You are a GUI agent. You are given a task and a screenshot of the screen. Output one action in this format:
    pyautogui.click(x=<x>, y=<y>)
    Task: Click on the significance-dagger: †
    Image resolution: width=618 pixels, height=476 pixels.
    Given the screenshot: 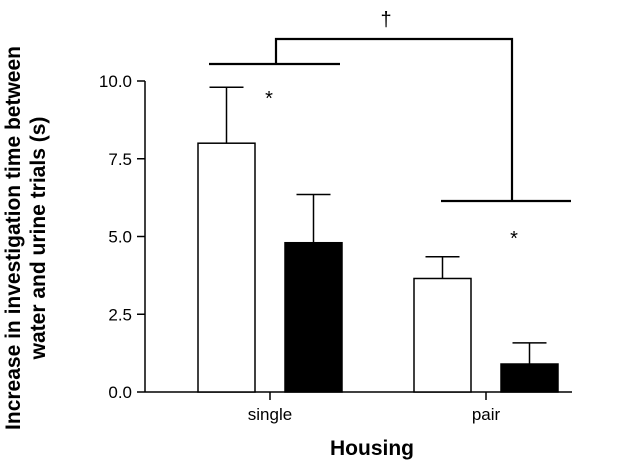 What is the action you would take?
    pyautogui.click(x=385, y=20)
    